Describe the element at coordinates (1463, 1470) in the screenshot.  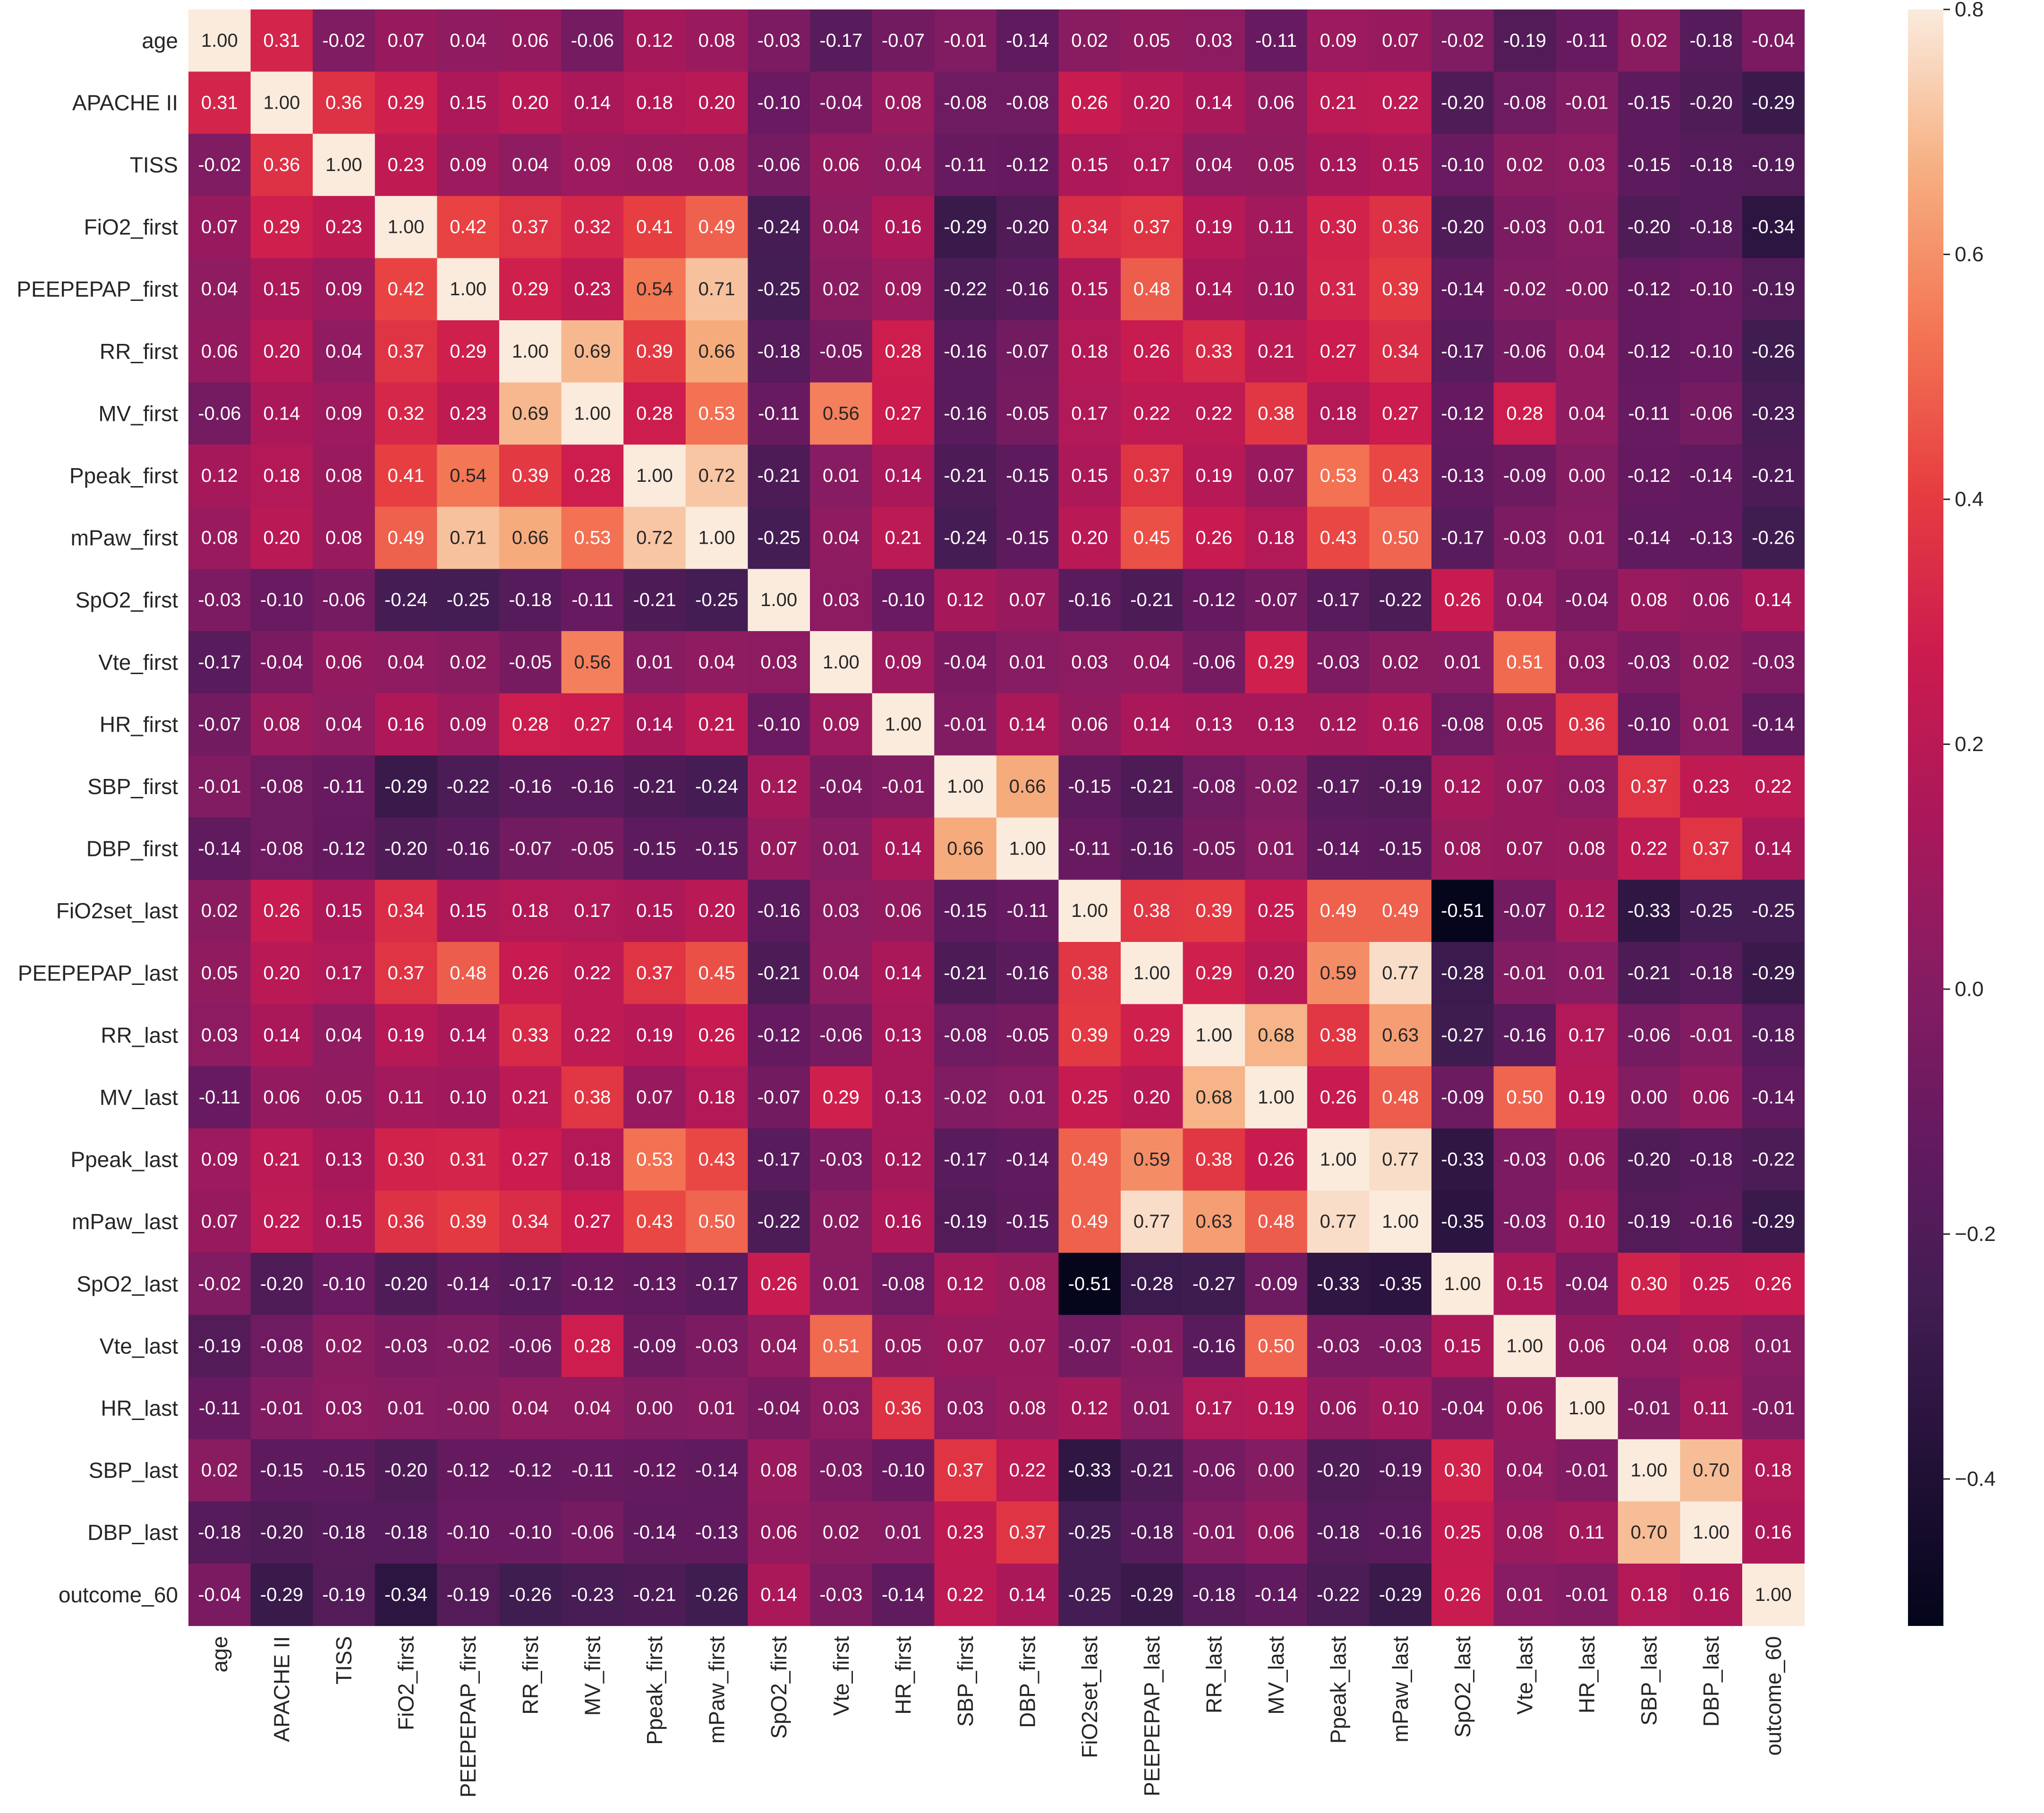
I see `cell-value-label: 0.30` at that location.